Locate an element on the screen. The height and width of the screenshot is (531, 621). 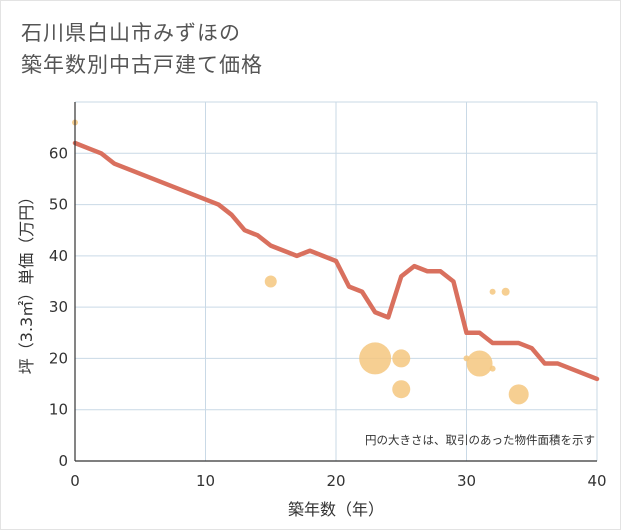
chart-title: 石川県白山市みずほの 築年数別中古戸建て価格 is located at coordinates (142, 49).